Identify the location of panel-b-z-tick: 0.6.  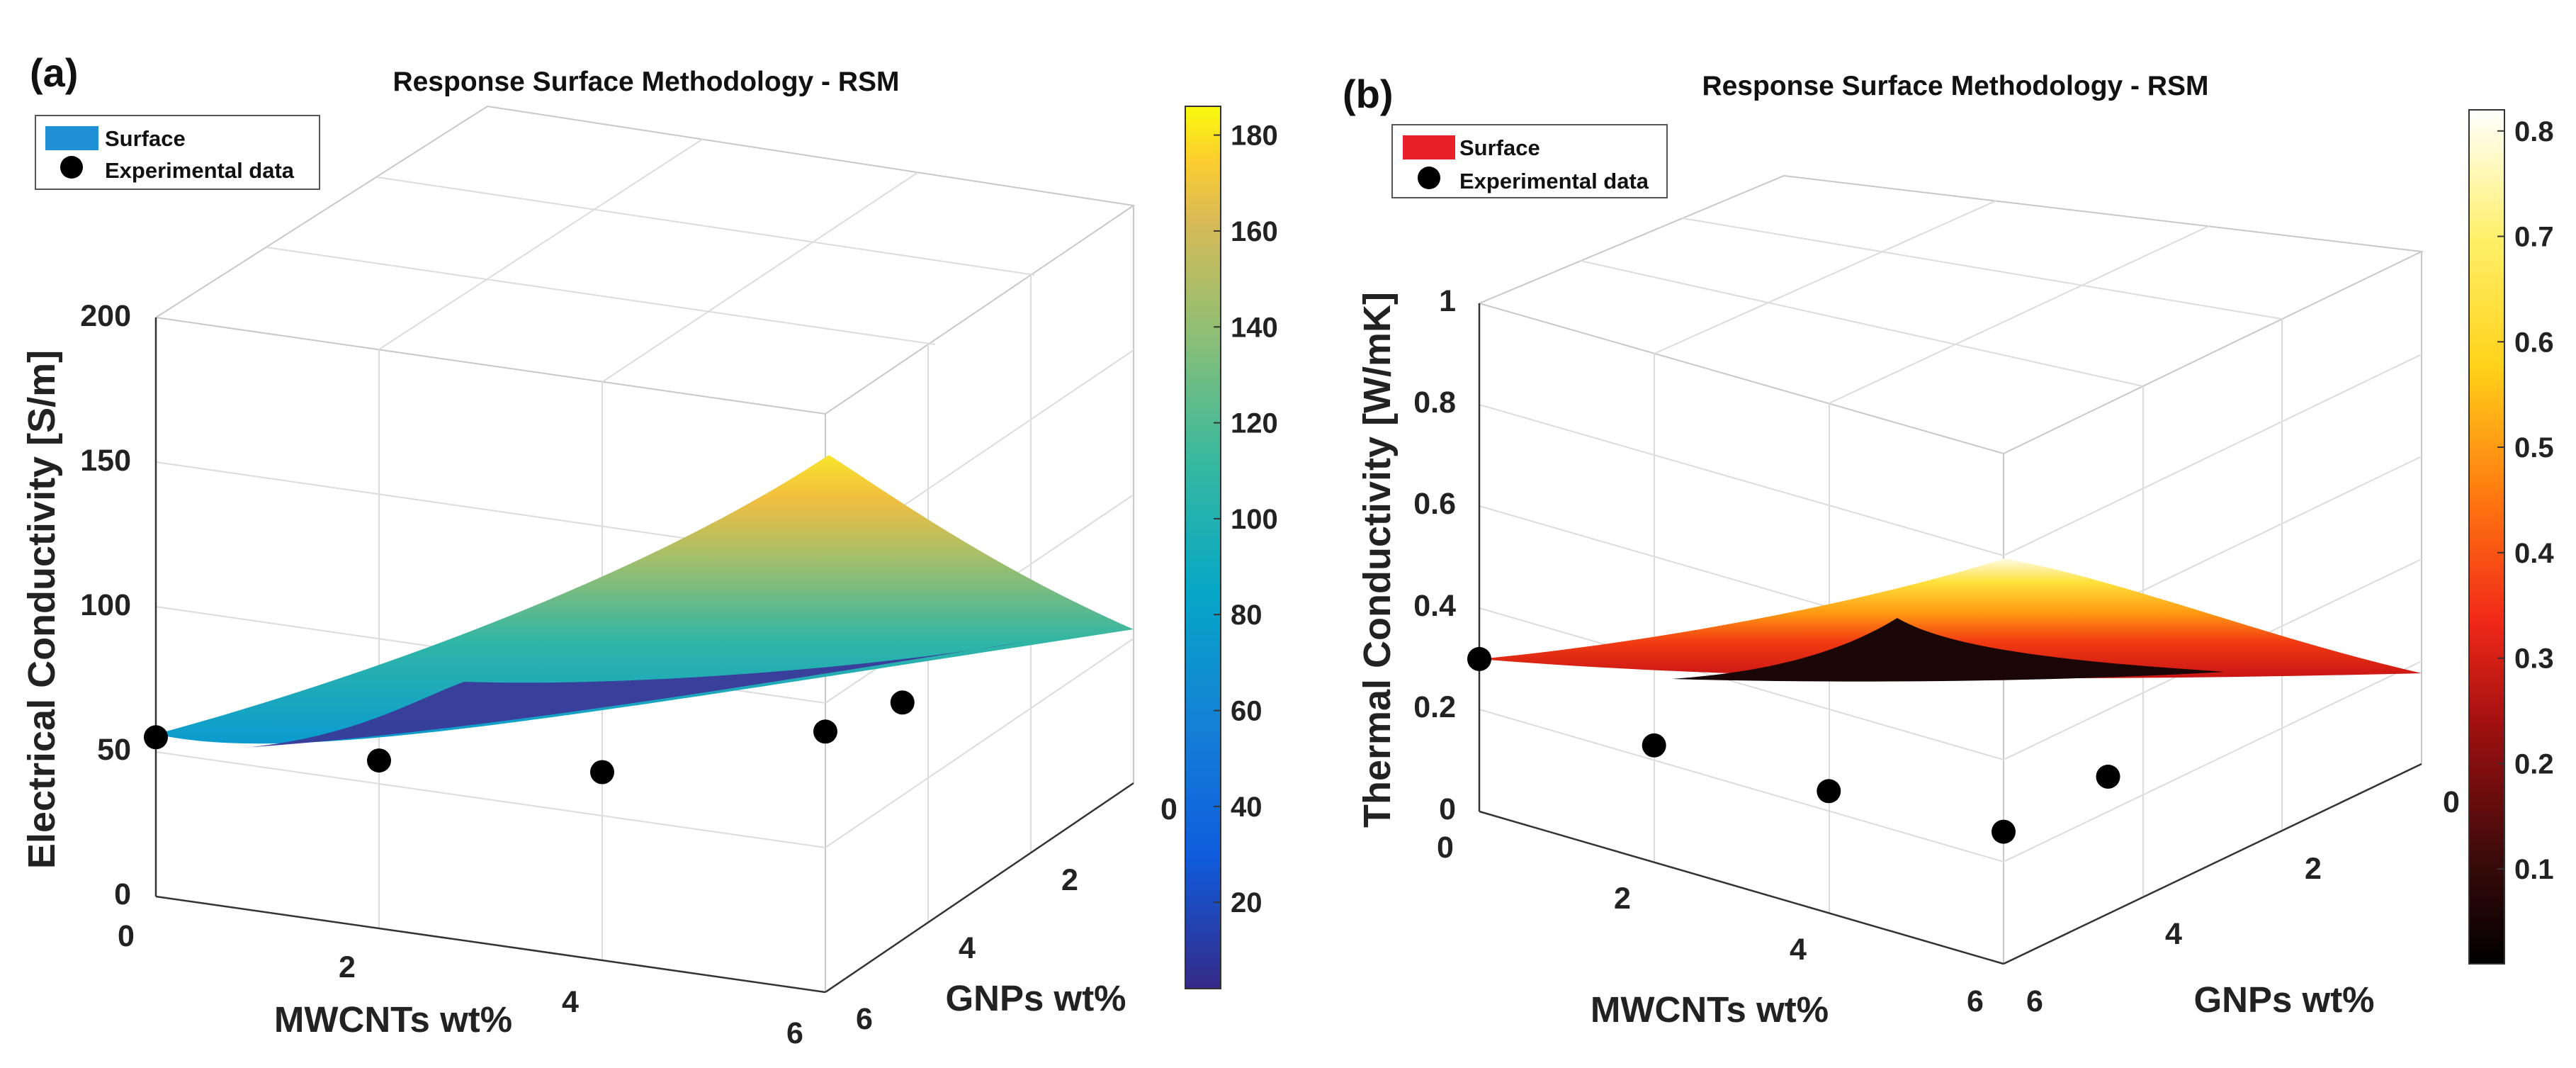
(1434, 504).